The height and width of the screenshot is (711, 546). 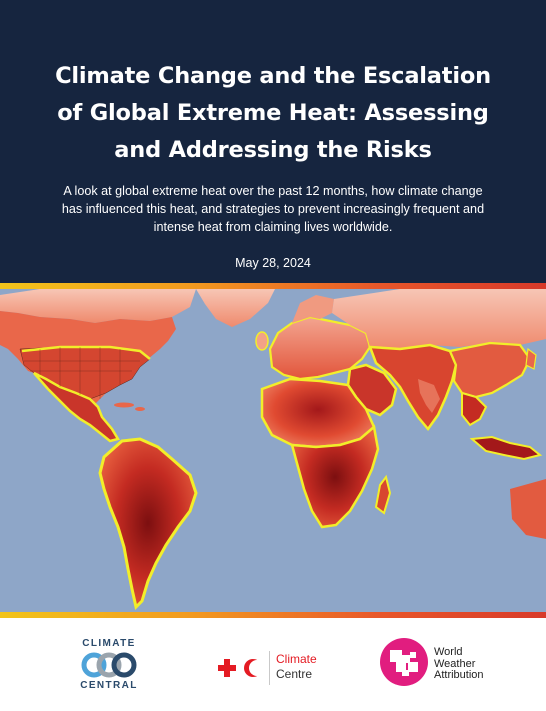 I want to click on climate-central-word-1: CLIMATE, so click(x=109, y=643).